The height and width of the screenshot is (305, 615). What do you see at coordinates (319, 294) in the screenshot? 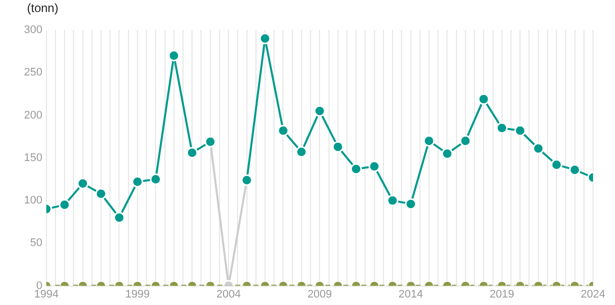
I see `x-tick-label: 2009` at bounding box center [319, 294].